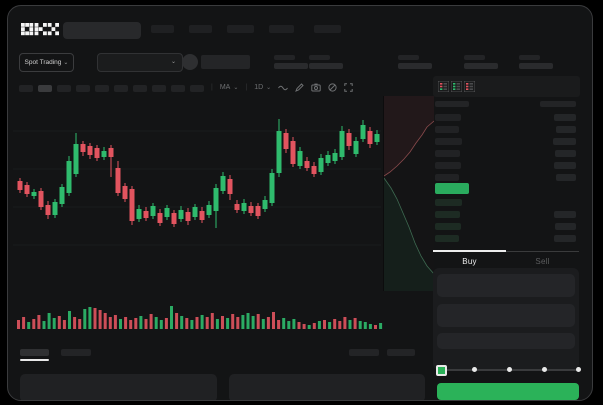  I want to click on pair-dropdown: ⌄, so click(140, 62).